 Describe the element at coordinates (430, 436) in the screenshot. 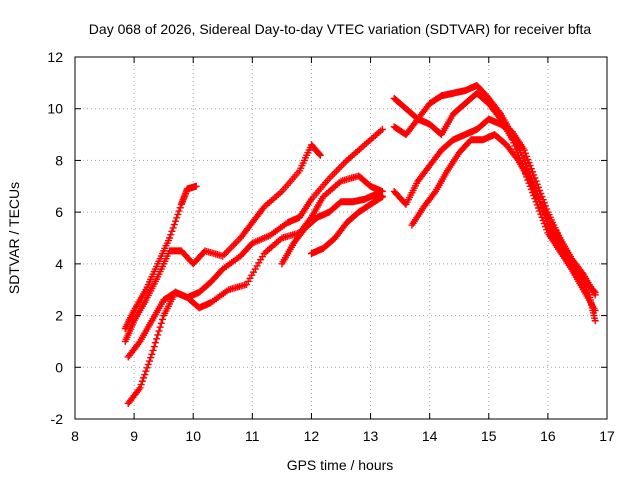

I see `x-tick-label: 14` at that location.